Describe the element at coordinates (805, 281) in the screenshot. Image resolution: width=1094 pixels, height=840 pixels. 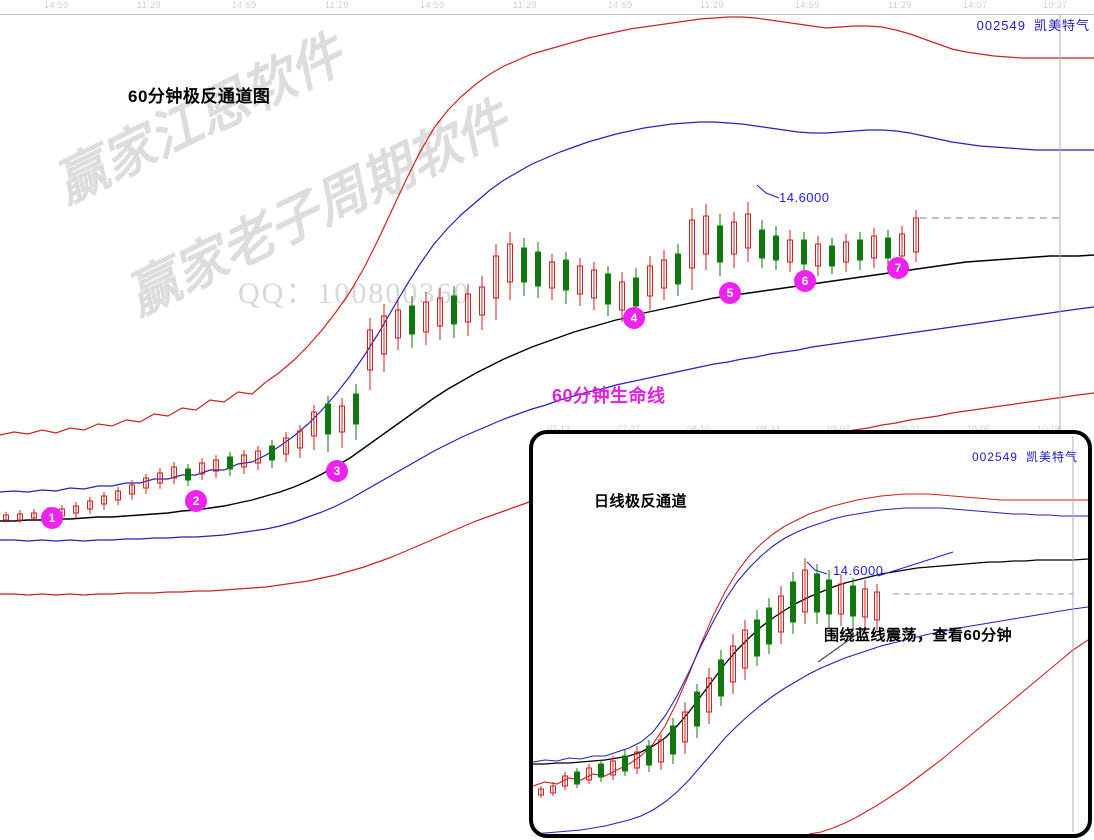
I see `marker-6: 6` at that location.